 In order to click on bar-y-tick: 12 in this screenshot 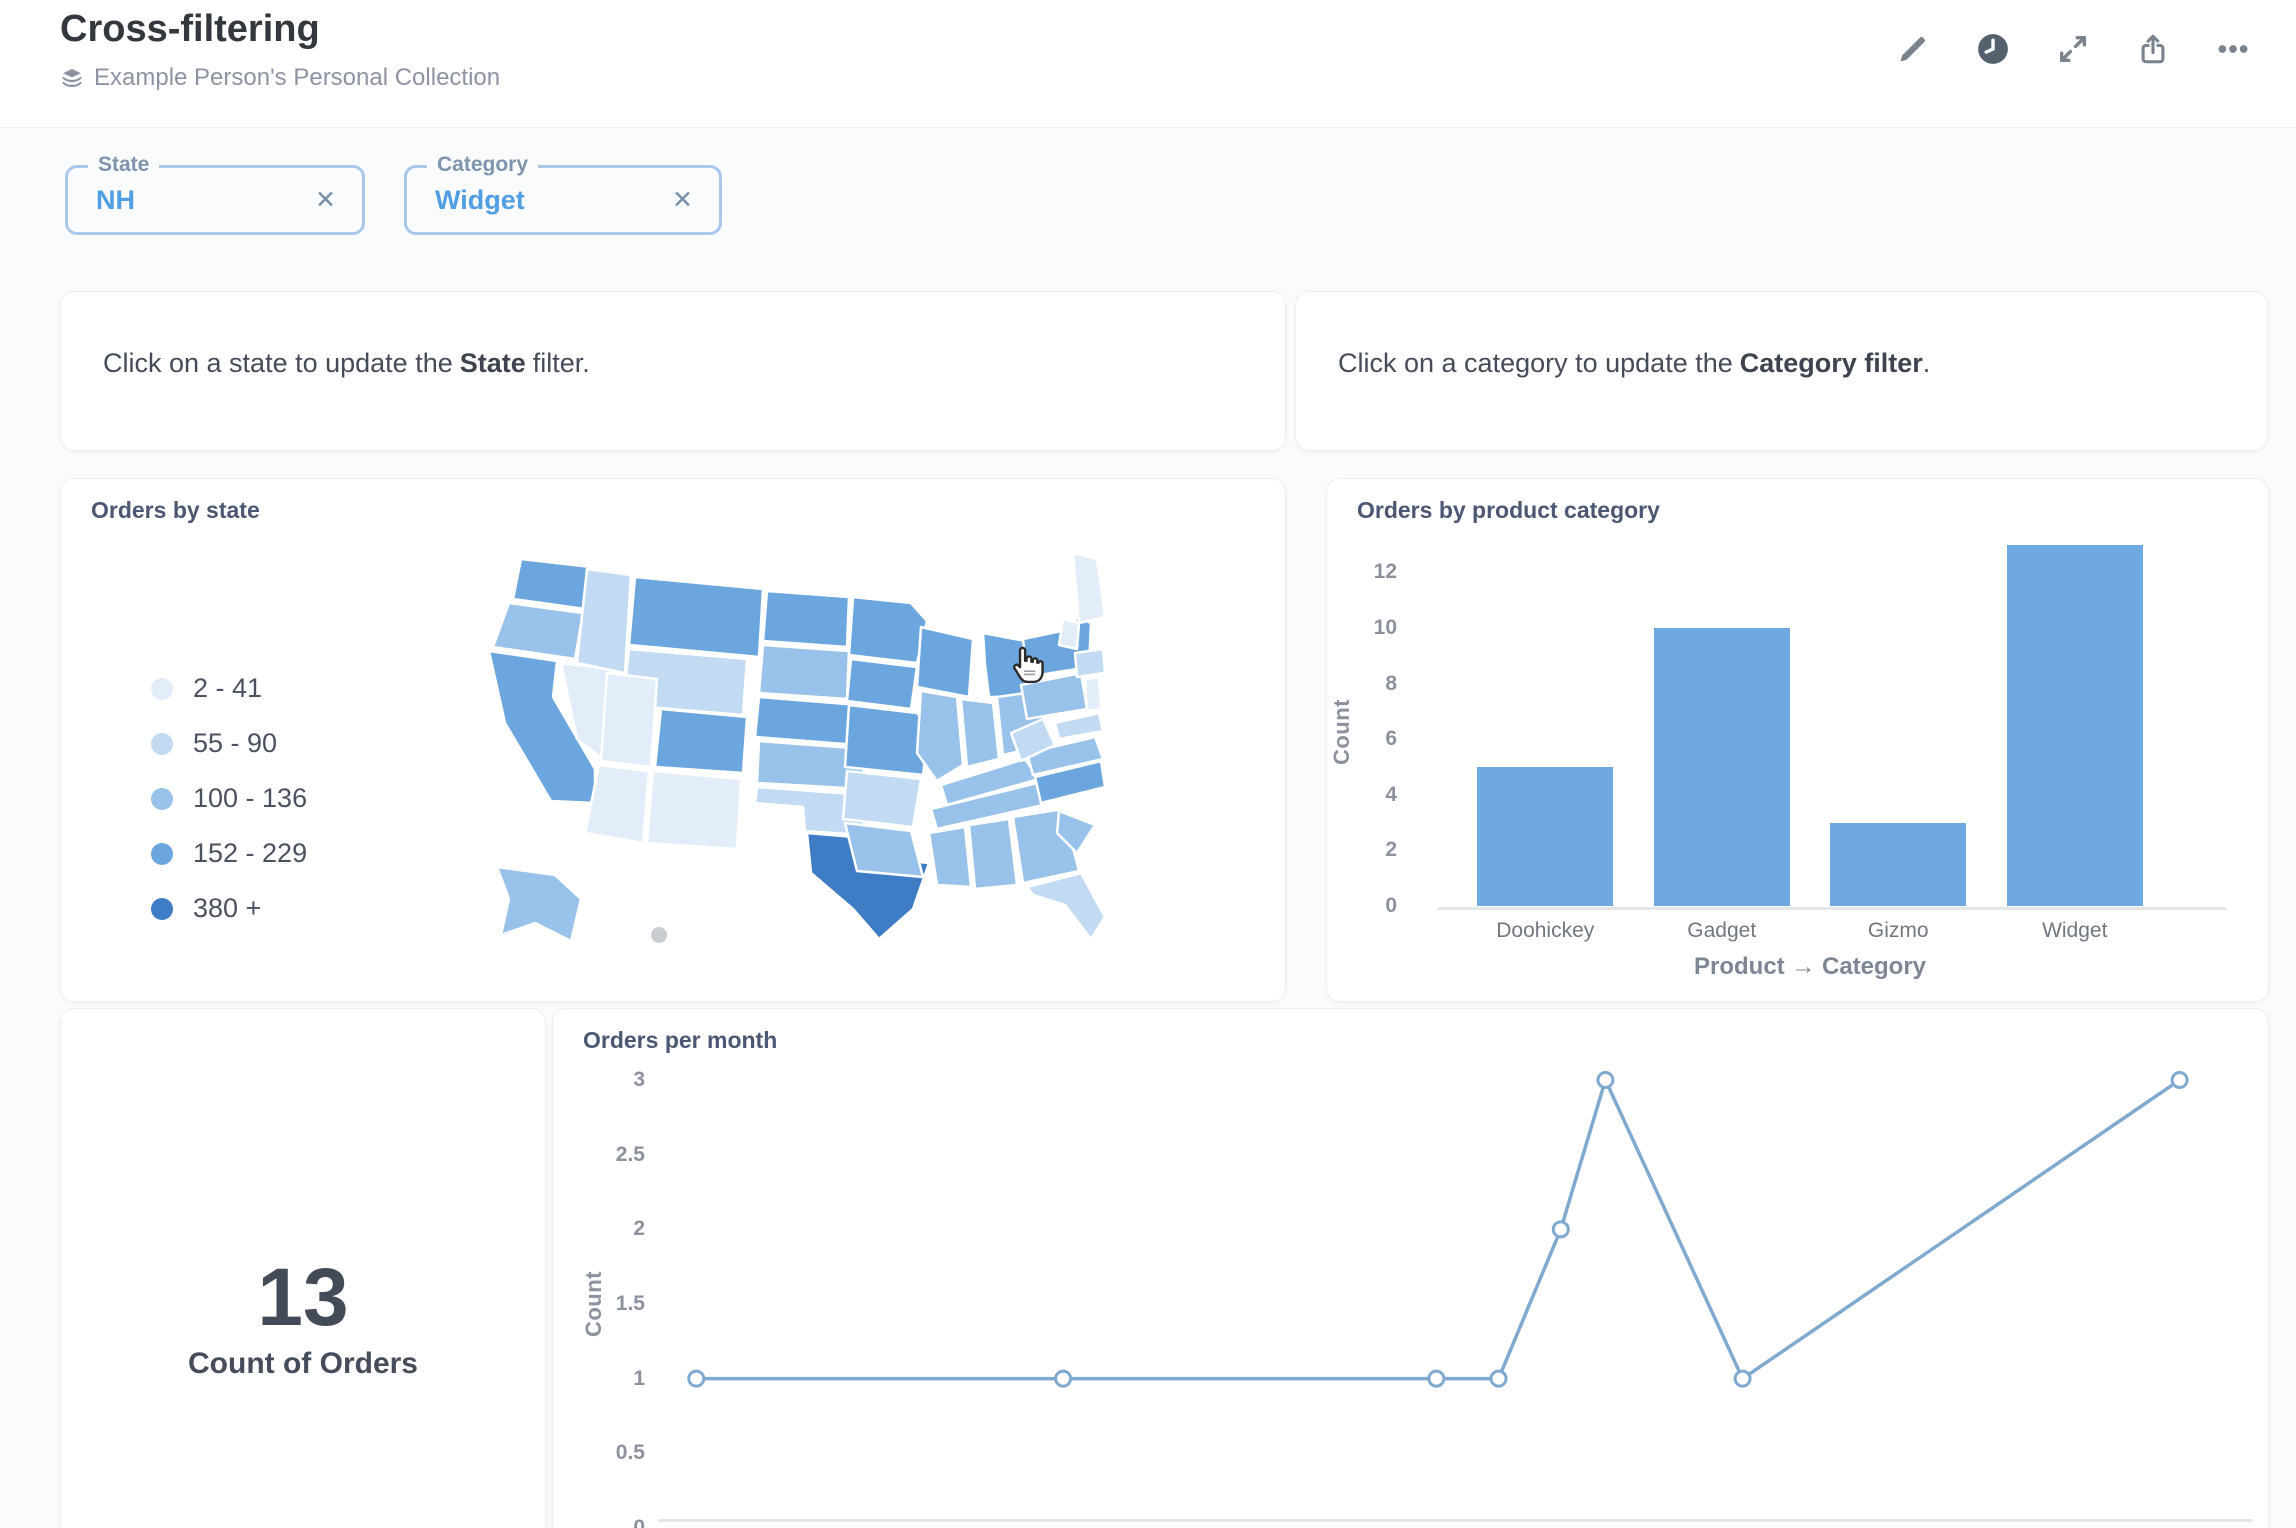, I will do `click(1385, 572)`.